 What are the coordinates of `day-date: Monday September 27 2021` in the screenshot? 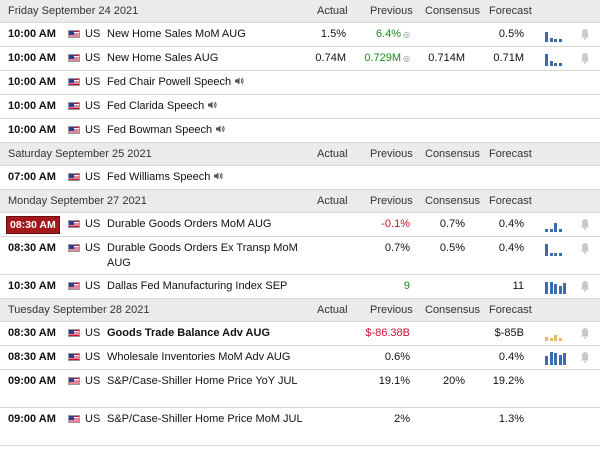 It's located at (77, 201).